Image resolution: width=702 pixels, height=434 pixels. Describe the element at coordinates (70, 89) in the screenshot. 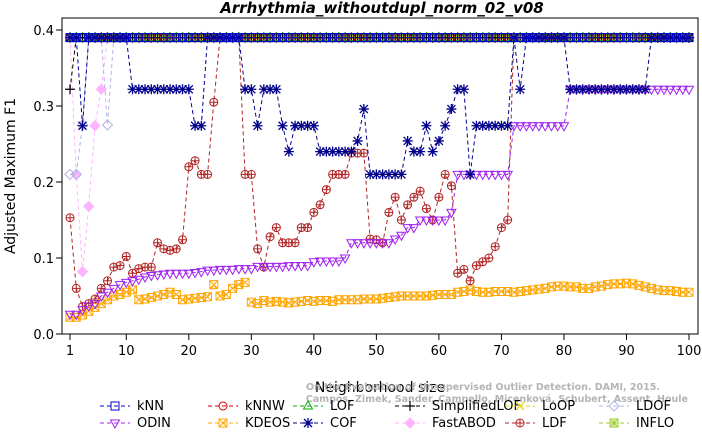

I see `data-point-simplifiedlof` at that location.